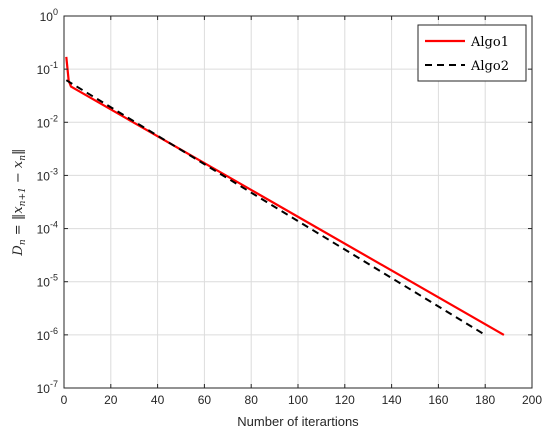  Describe the element at coordinates (298, 400) in the screenshot. I see `x-tick-label: 100` at that location.